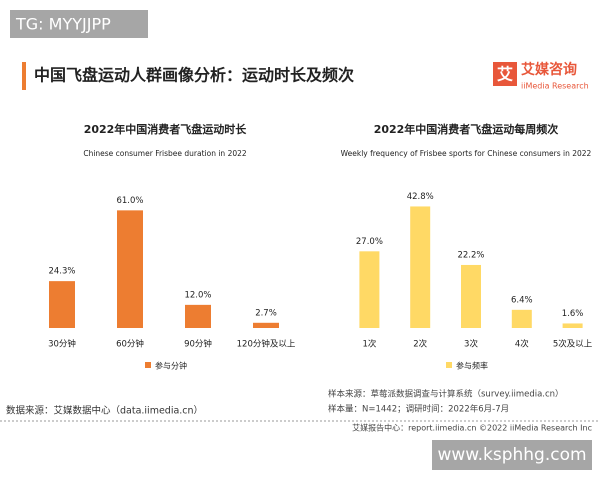 This screenshot has width=600, height=480. Describe the element at coordinates (130, 344) in the screenshot. I see `x-tick-label: 60分钟` at that location.